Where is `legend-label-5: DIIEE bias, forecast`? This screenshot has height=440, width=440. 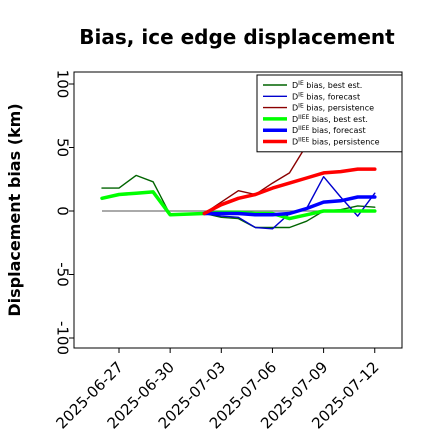 legend-label-5: DIIEE bias, forecast is located at coordinates (329, 130).